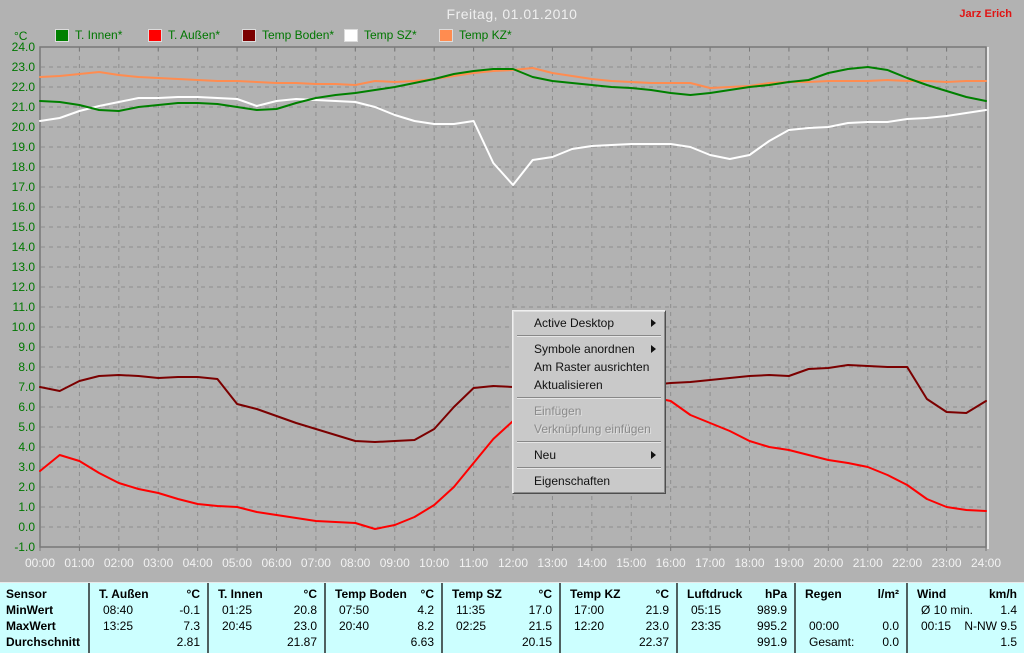  I want to click on menu-item-verkn-pfung-einf-gen: Verknüpfung einfügen, so click(589, 429).